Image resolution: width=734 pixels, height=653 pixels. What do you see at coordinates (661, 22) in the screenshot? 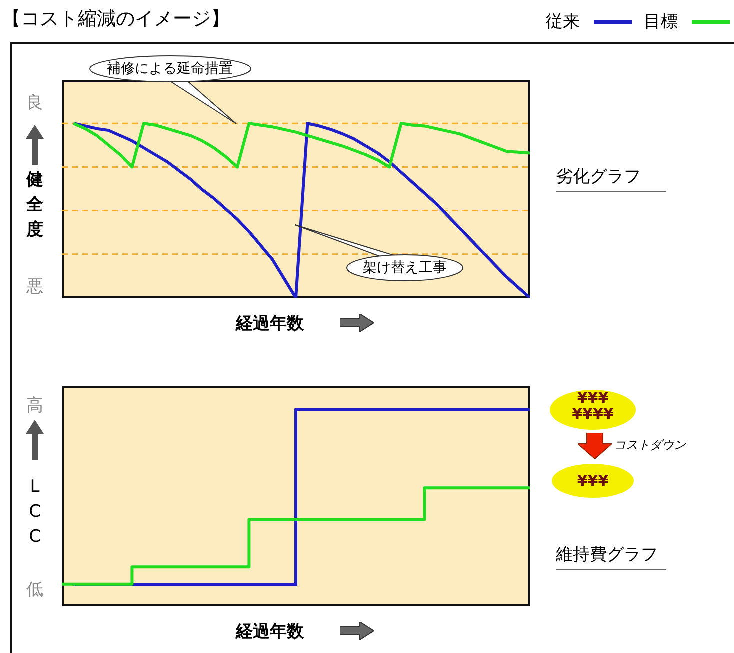
I see `legend-label: 目標` at bounding box center [661, 22].